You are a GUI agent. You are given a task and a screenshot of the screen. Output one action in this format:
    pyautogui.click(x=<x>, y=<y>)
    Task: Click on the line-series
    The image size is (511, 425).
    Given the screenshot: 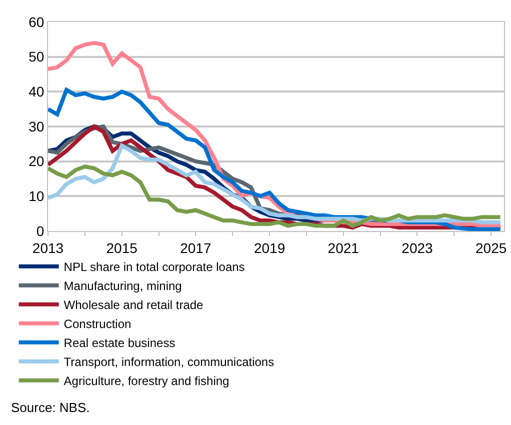 What is the action you would take?
    pyautogui.click(x=275, y=196)
    